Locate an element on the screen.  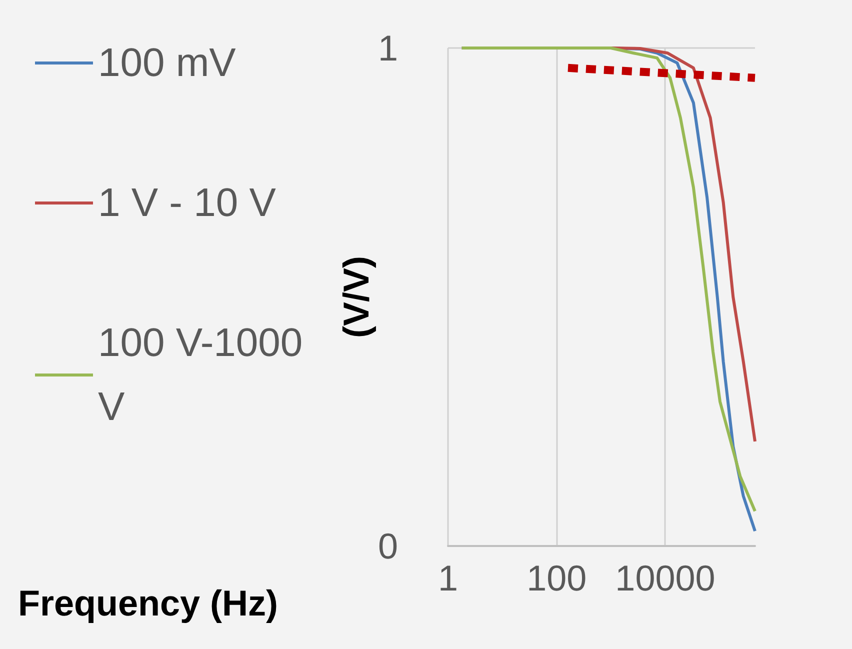
legend-label: 1 V - 10 V is located at coordinates (187, 203).